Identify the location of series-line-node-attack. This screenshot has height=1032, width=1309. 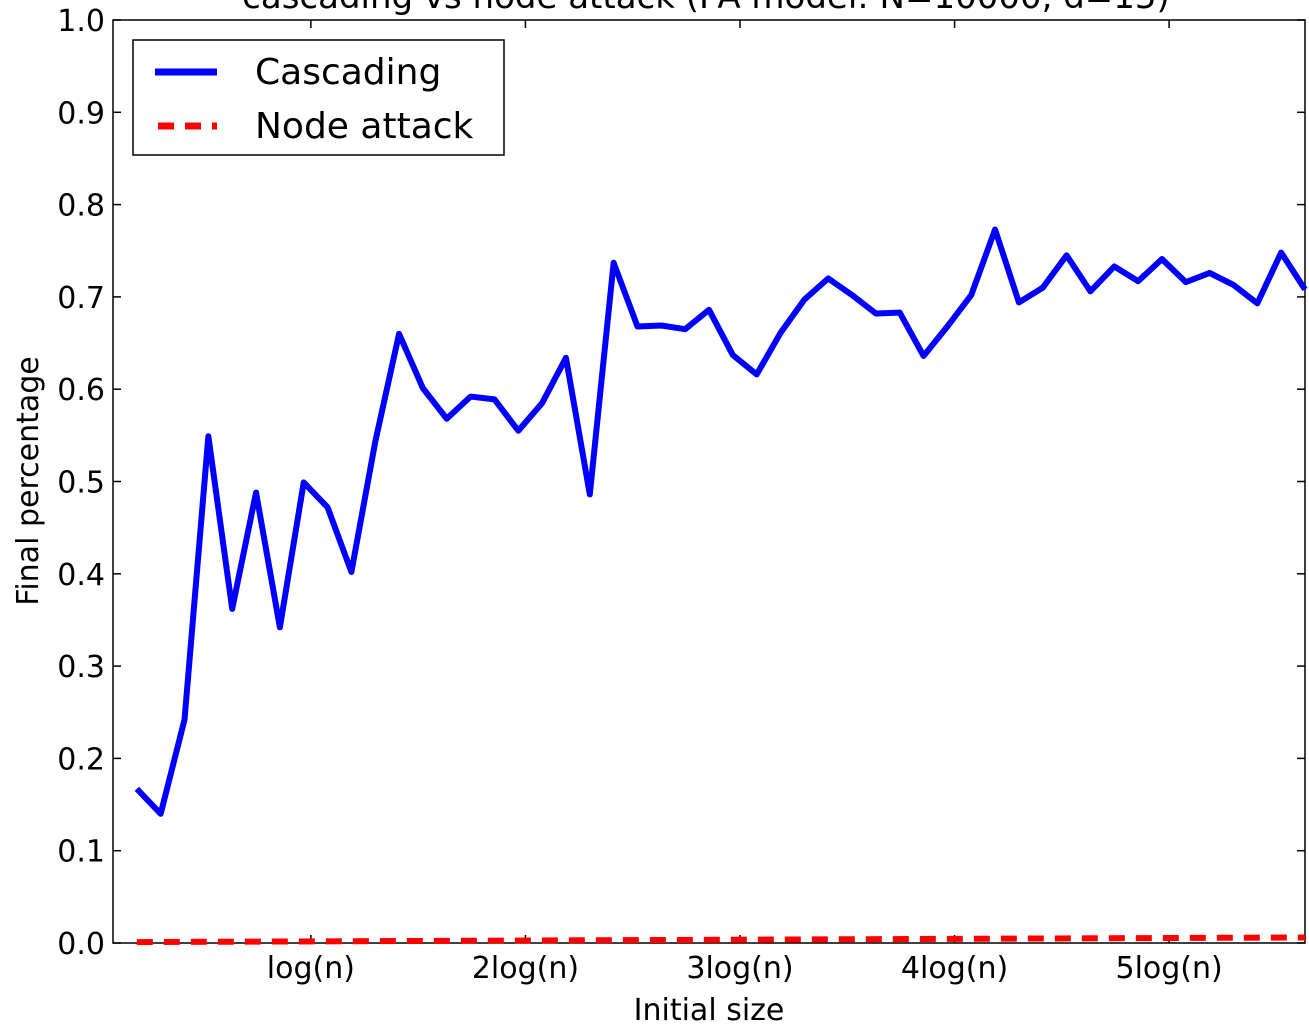
(721, 940).